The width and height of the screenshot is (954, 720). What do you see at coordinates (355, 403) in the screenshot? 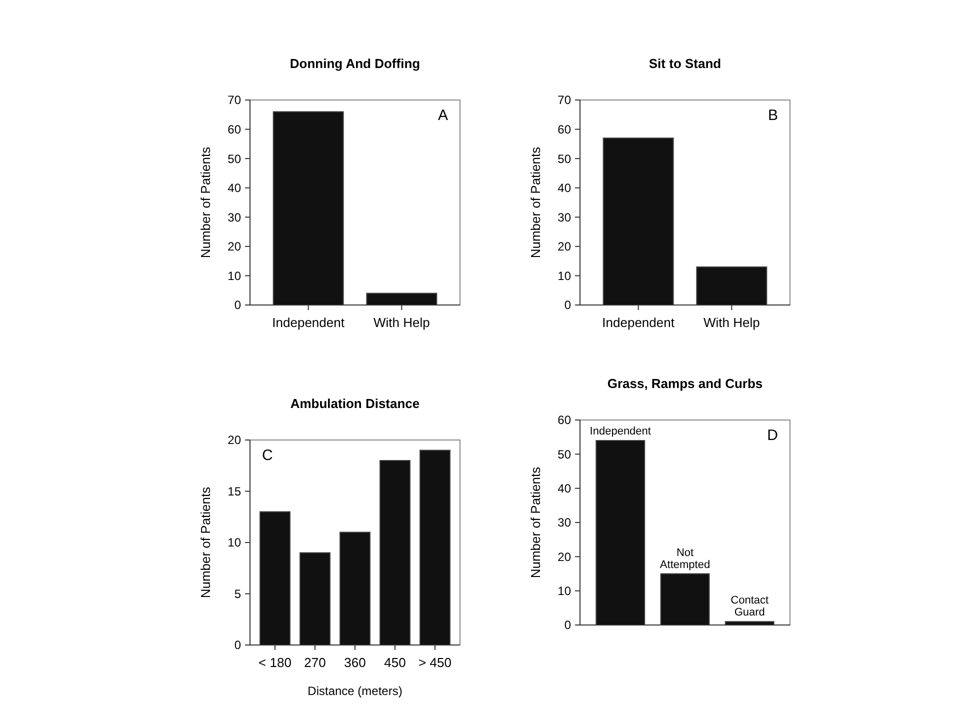
I see `chart-title: Ambulation Distance` at bounding box center [355, 403].